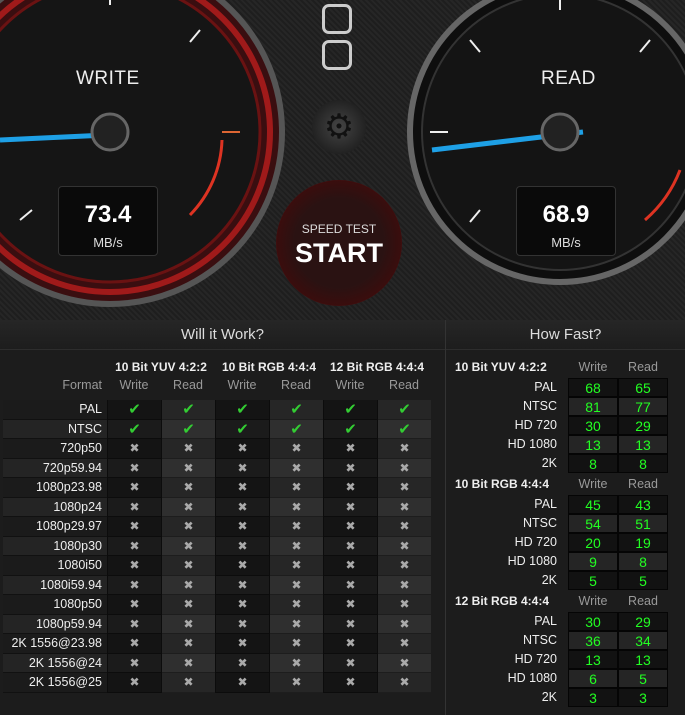 The image size is (685, 715). I want to click on read-speed-cell: 77, so click(643, 406).